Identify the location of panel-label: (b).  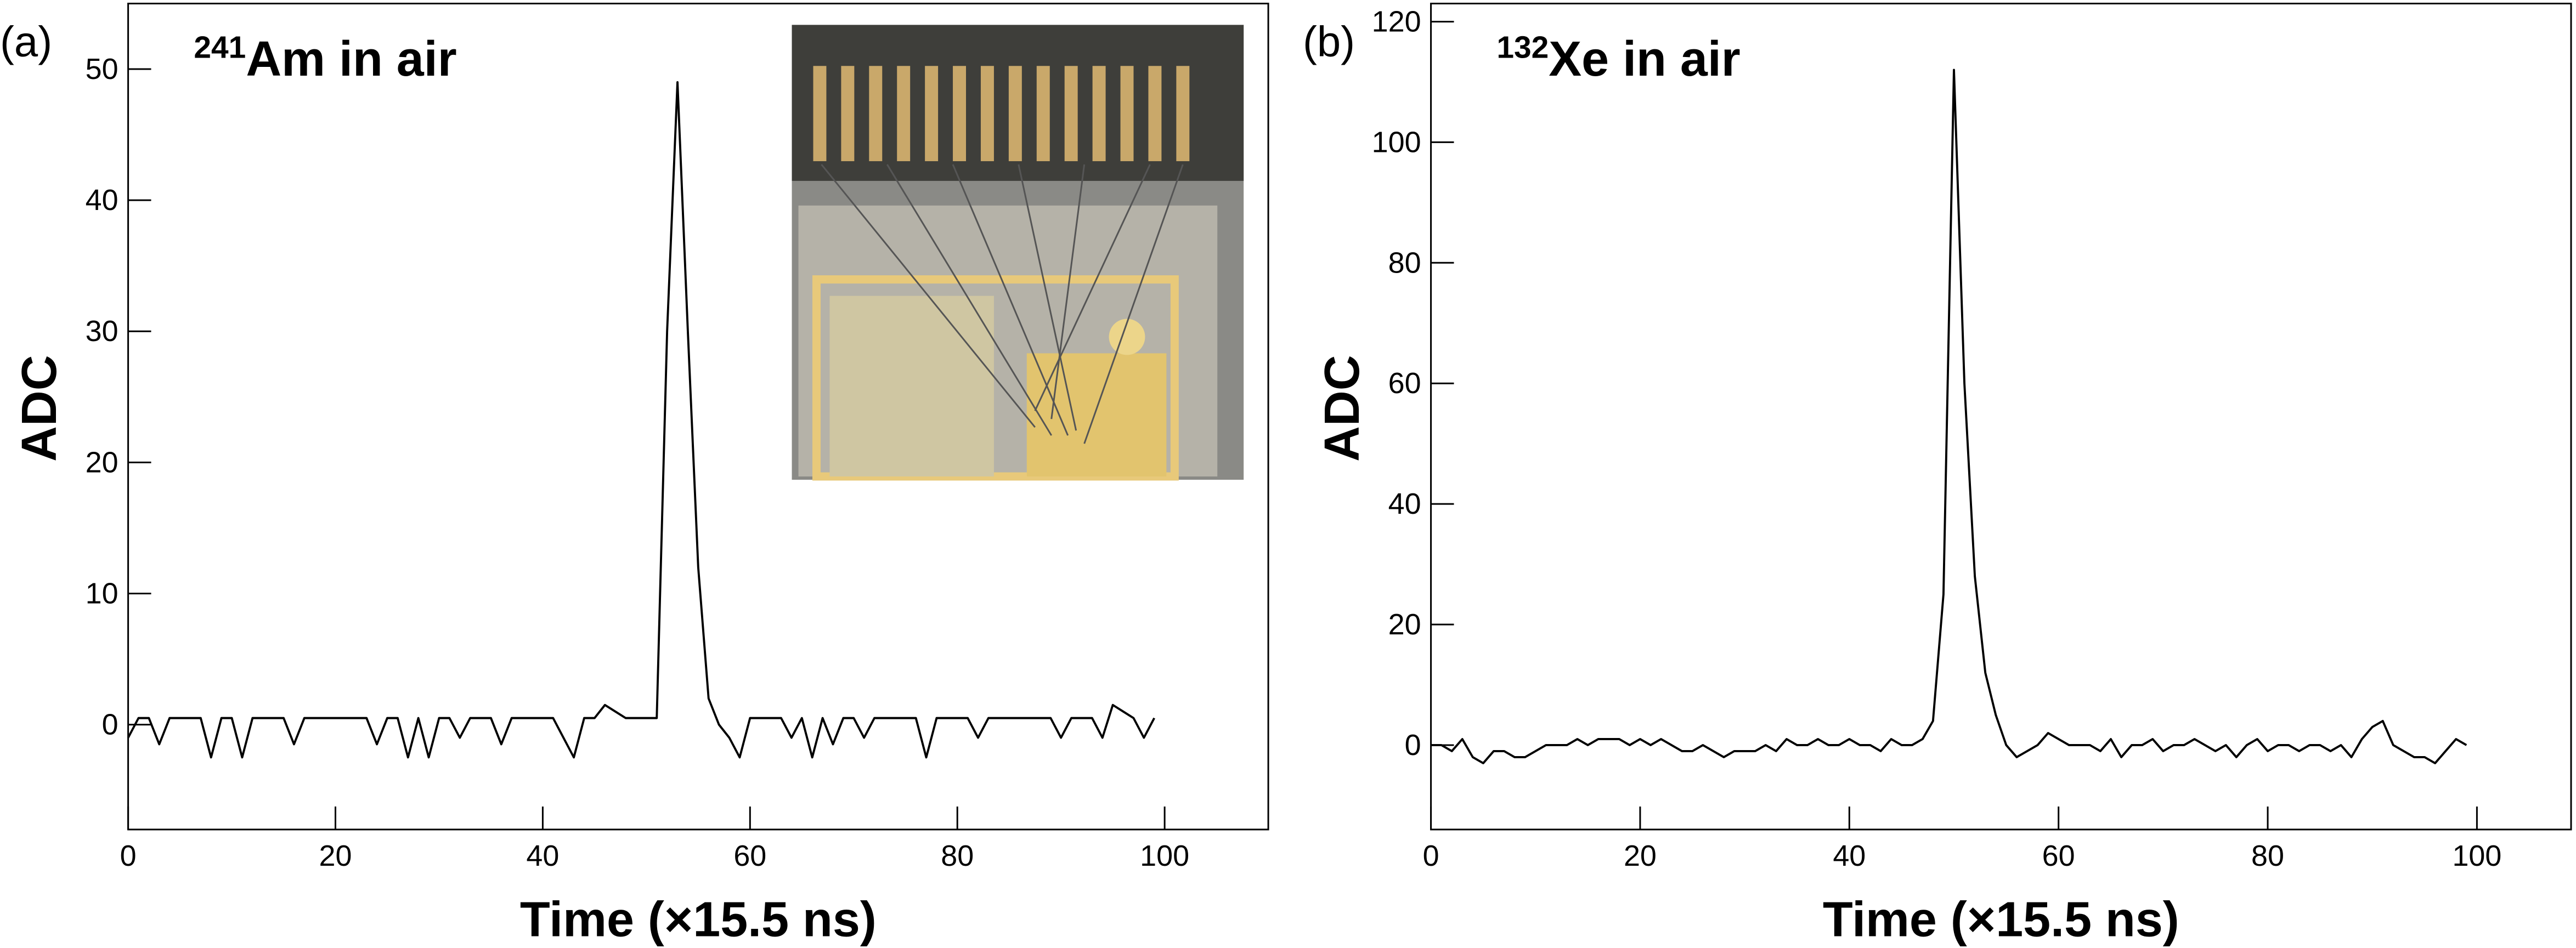
(1329, 41).